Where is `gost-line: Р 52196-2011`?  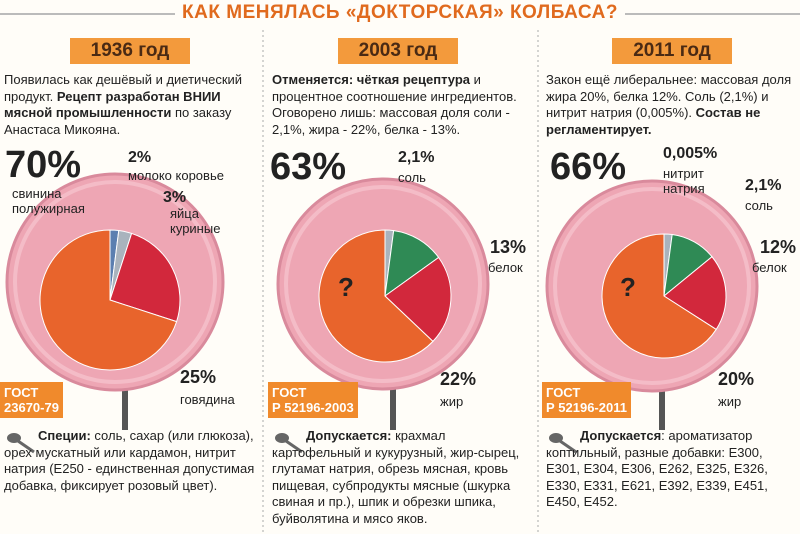
gost-line: Р 52196-2011 is located at coordinates (586, 407).